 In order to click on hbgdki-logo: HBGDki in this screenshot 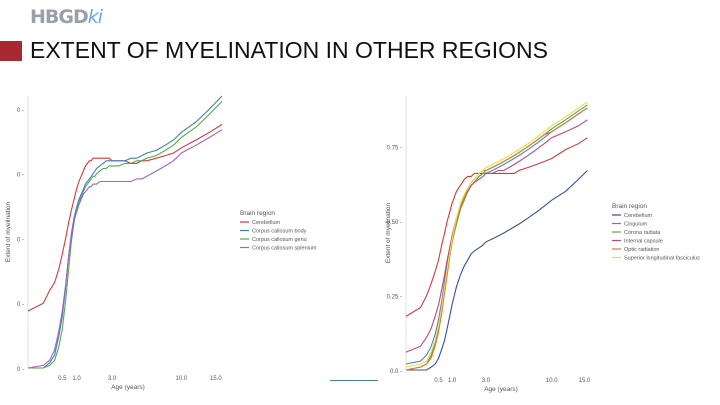, I will do `click(66, 17)`.